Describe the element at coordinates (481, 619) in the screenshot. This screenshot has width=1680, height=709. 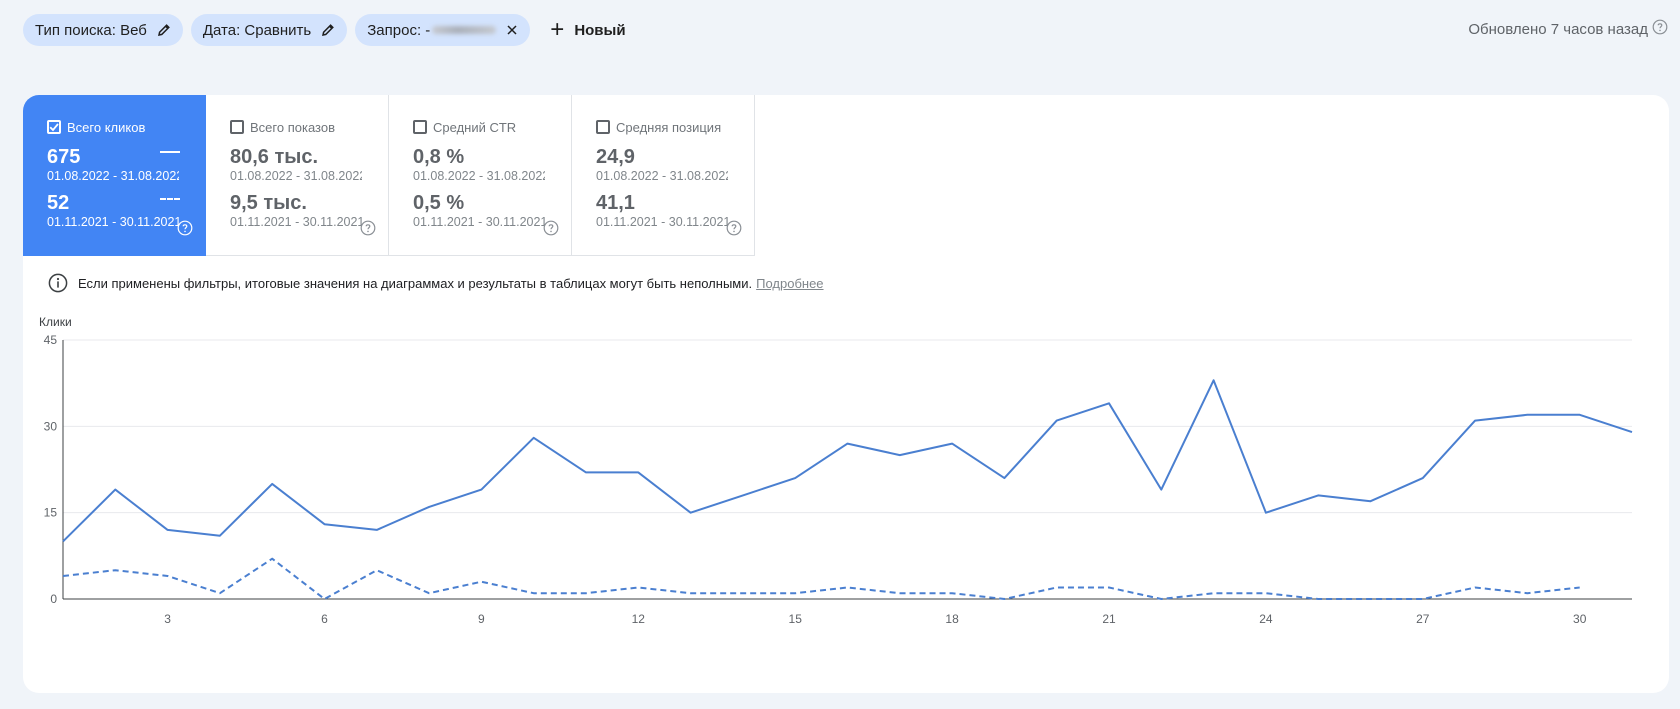
I see `x-tick-label: 9` at that location.